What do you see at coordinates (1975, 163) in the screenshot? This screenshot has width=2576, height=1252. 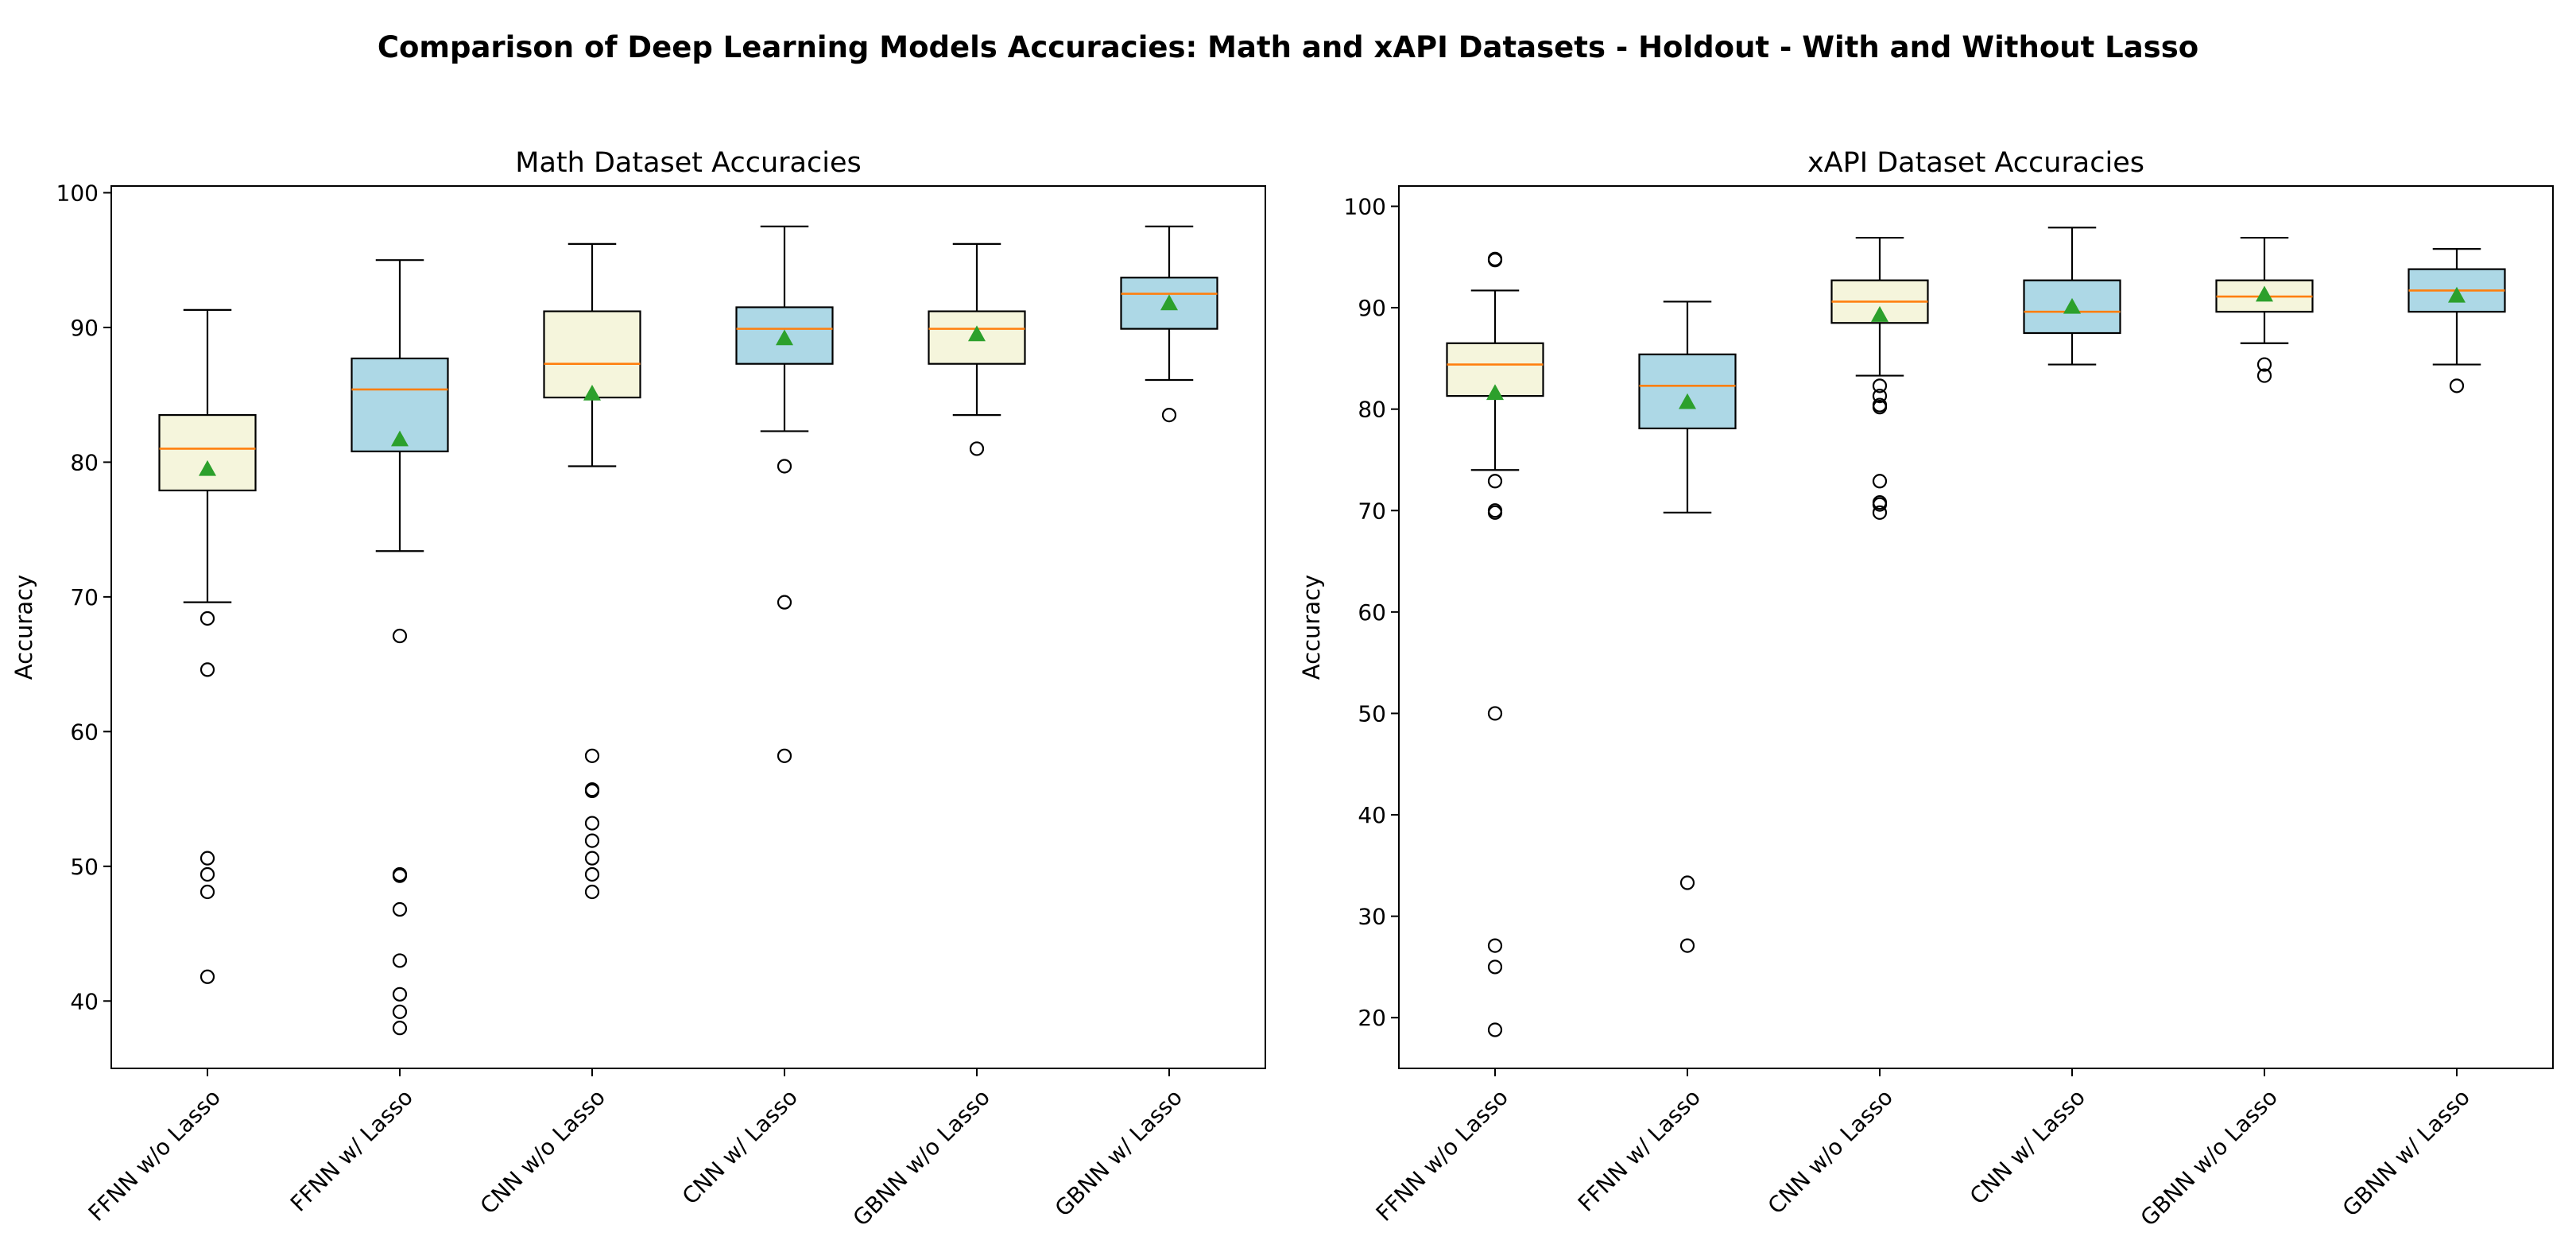 I see `subplot-title: xAPI Dataset Accuracies` at bounding box center [1975, 163].